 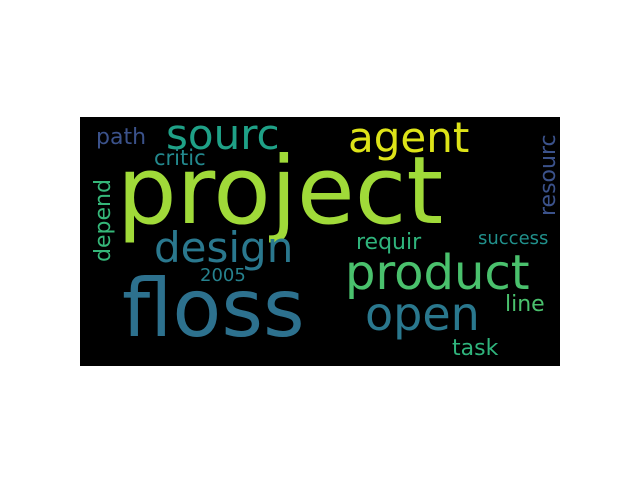 What do you see at coordinates (389, 242) in the screenshot?
I see `word-requir: requir` at bounding box center [389, 242].